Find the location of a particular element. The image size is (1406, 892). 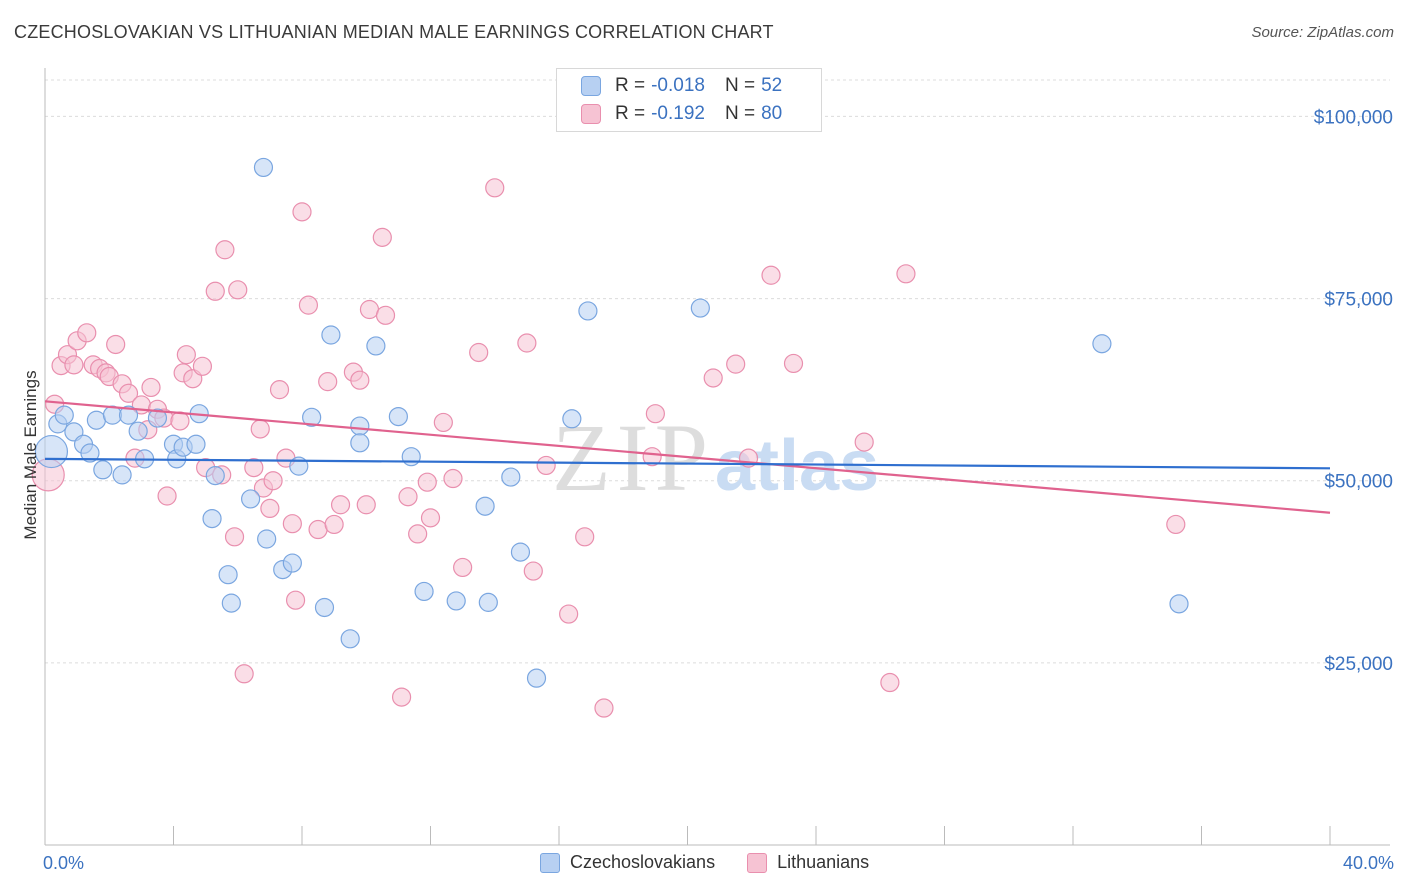

x-tick-labels: 0.0% 40.0% is located at coordinates (718, 863).